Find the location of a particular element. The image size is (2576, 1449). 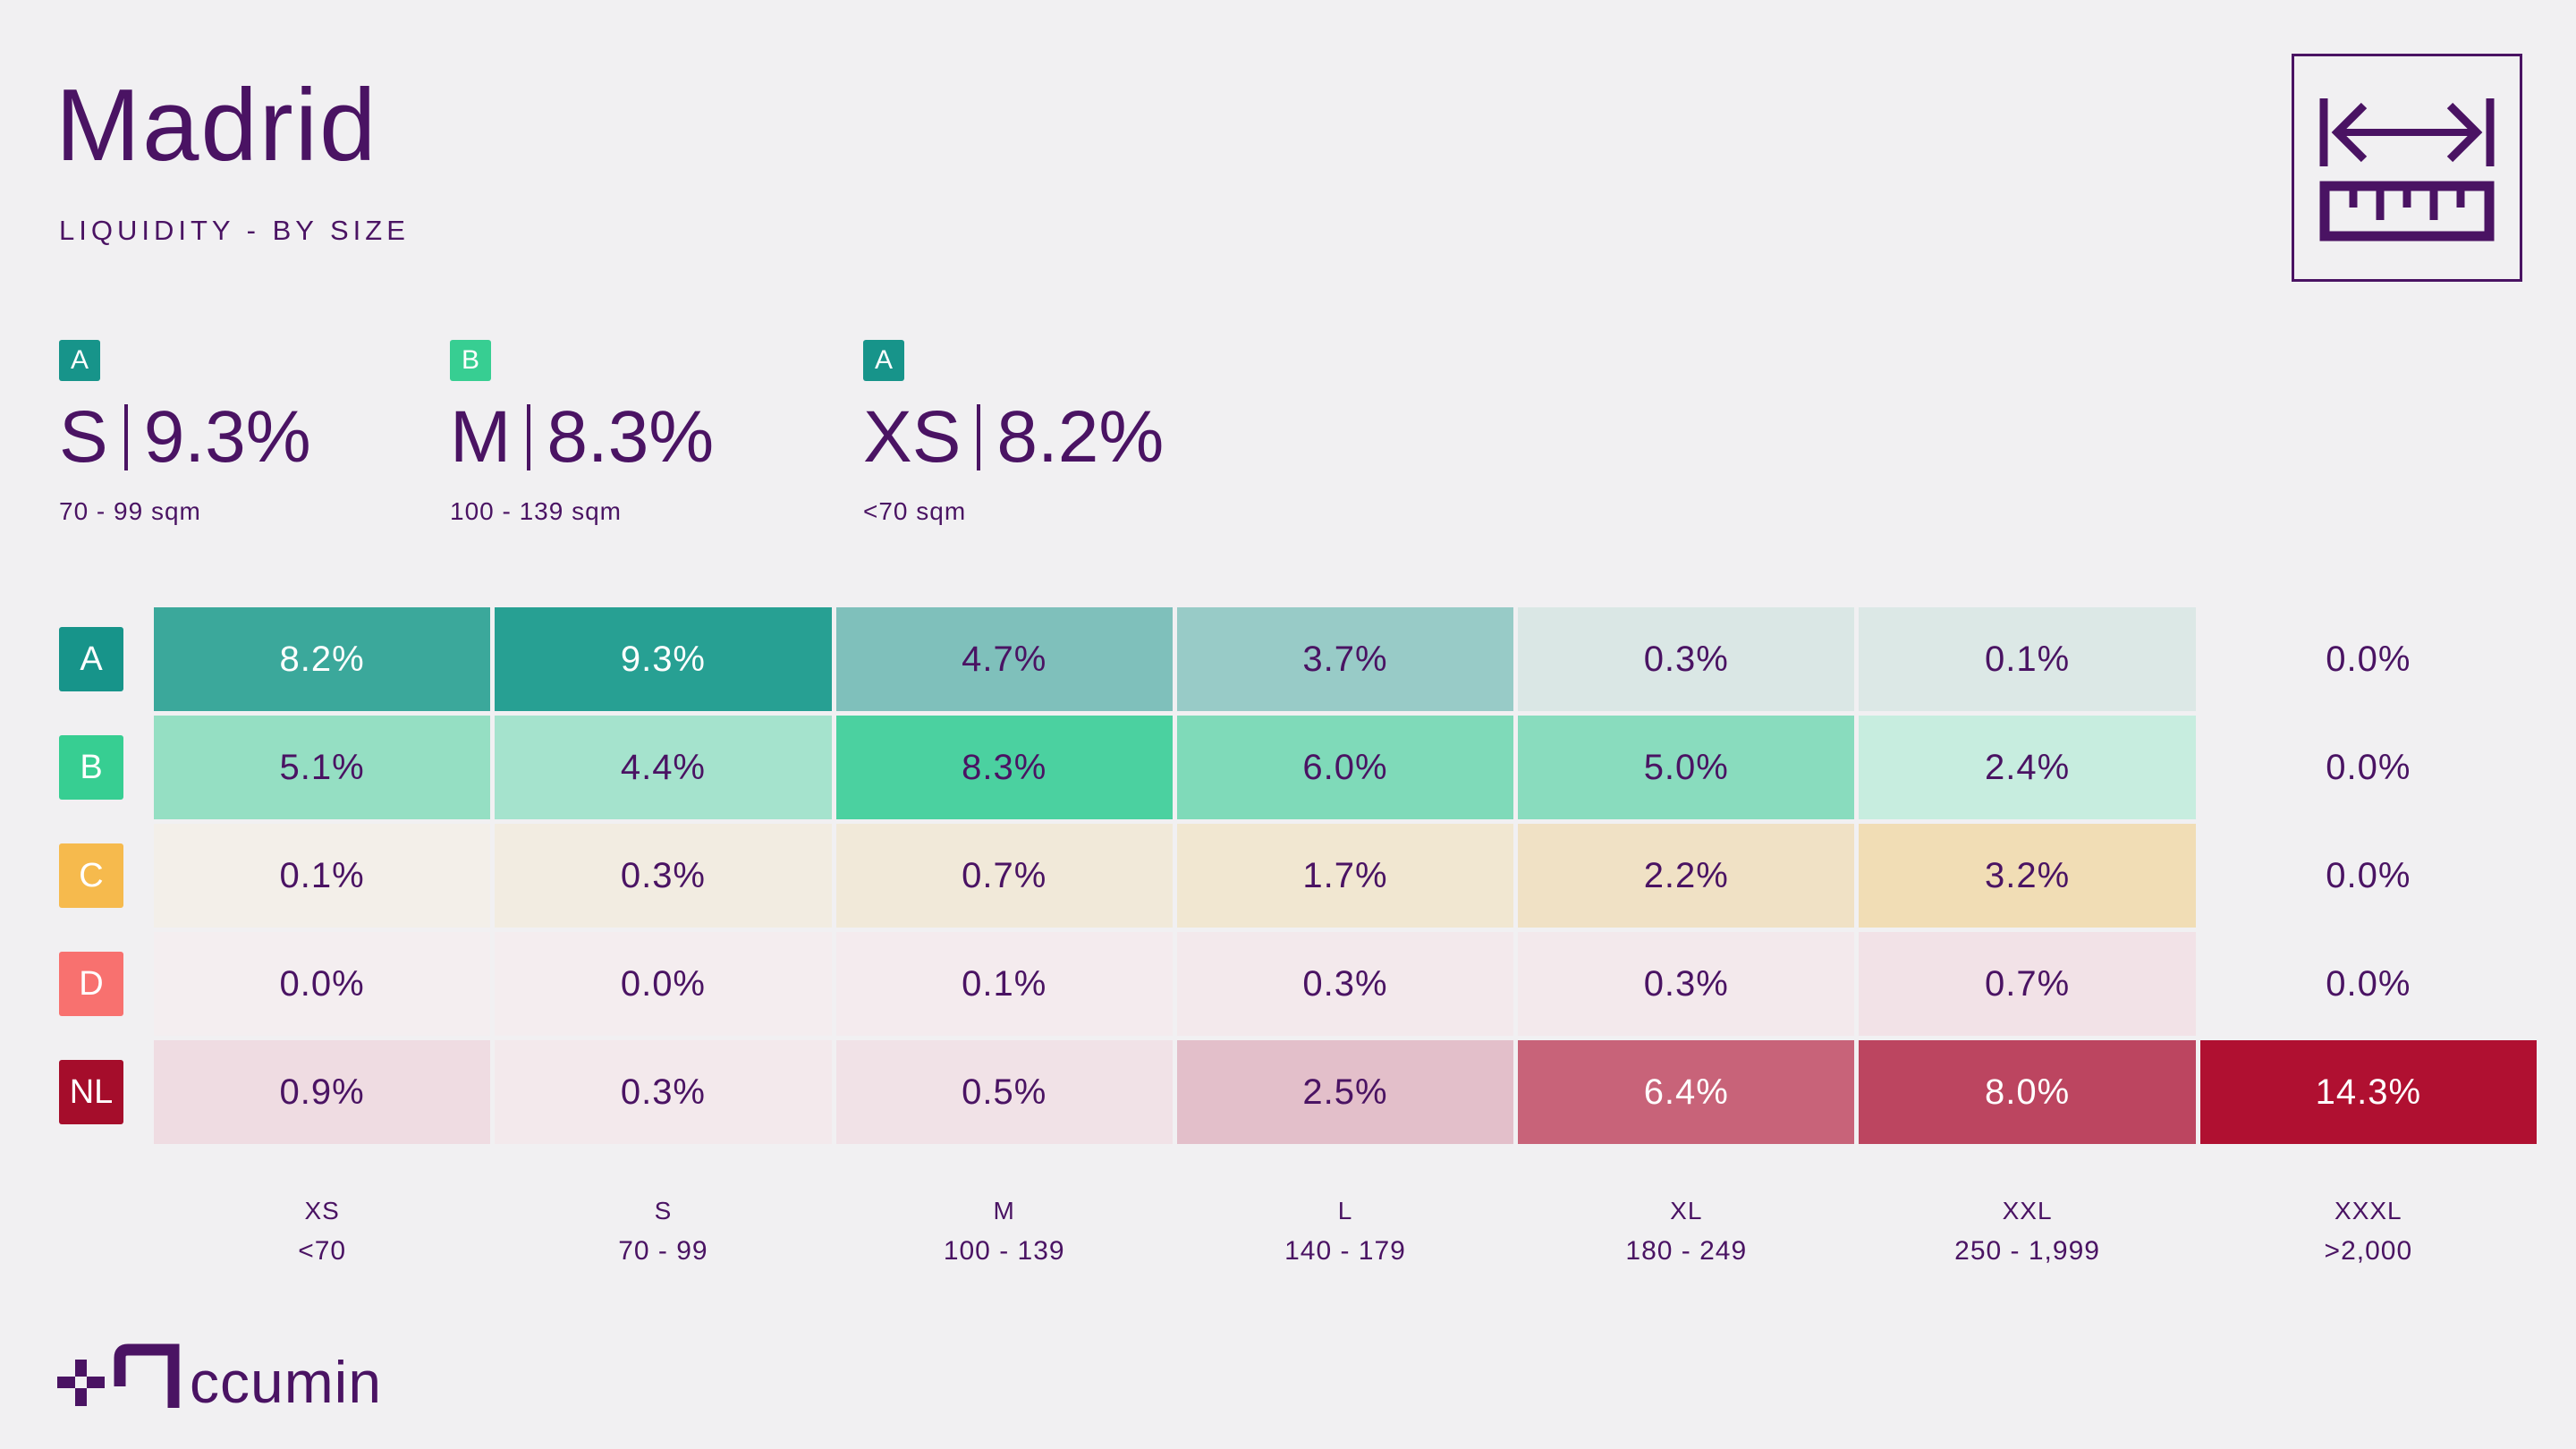

column-range: <70 is located at coordinates (322, 1251).